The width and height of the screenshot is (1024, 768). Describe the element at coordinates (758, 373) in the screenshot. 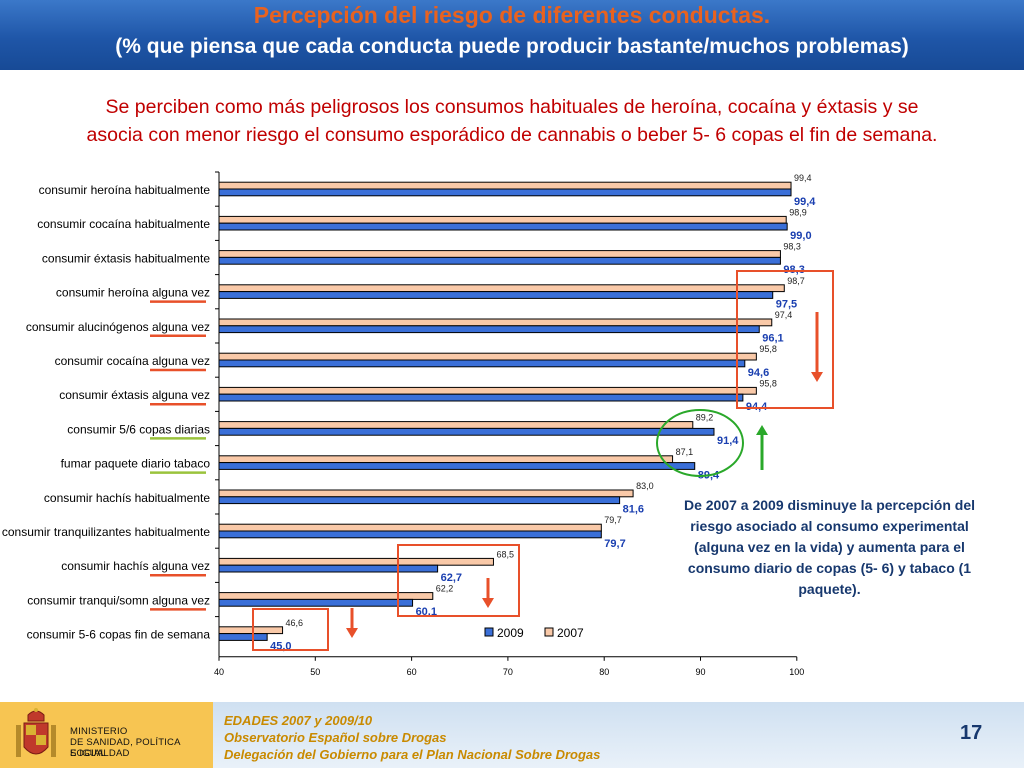

I see `data-label-2009: 94,6` at that location.